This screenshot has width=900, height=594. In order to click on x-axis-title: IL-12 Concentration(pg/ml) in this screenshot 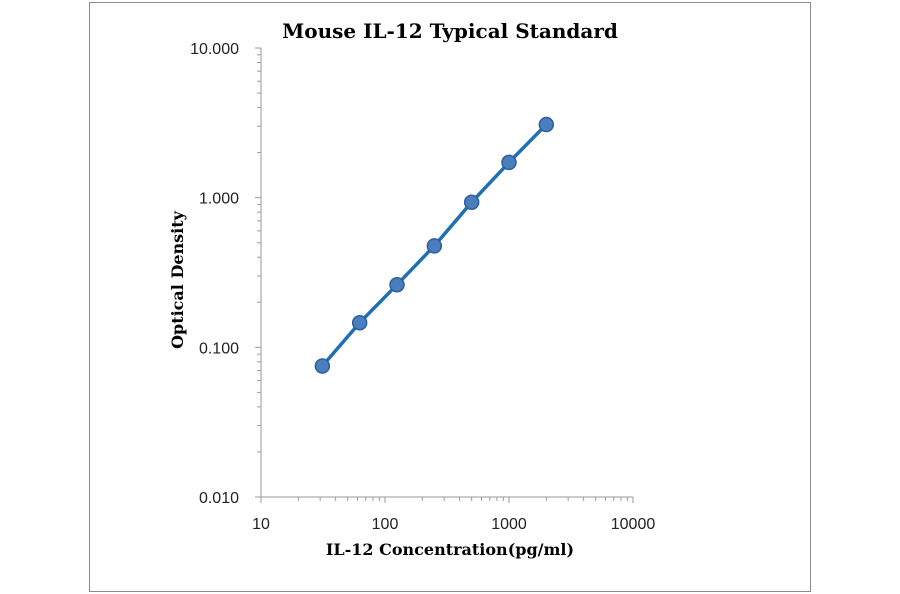, I will do `click(450, 549)`.